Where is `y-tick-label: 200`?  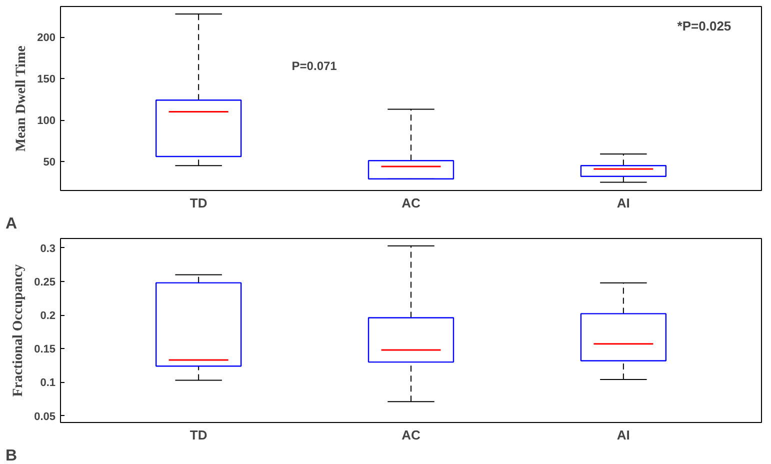 y-tick-label: 200 is located at coordinates (46, 38).